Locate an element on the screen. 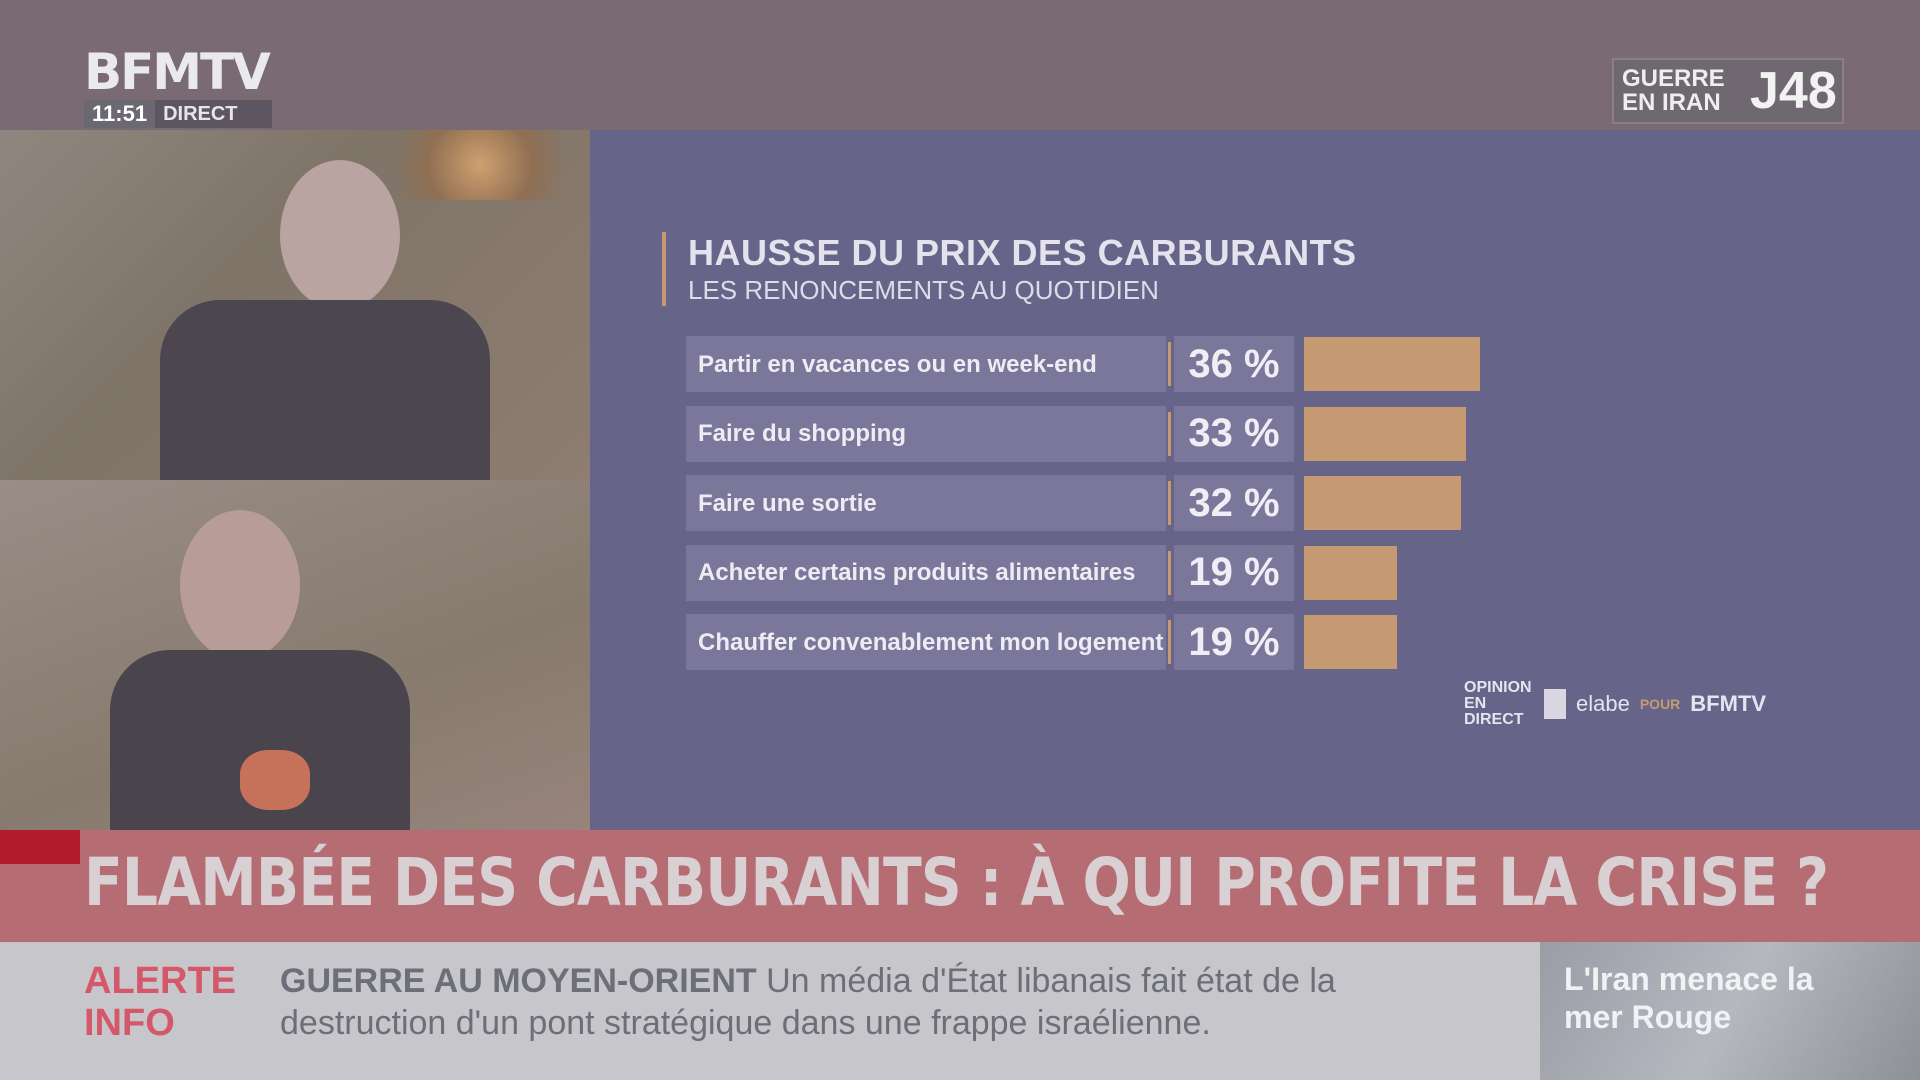  elabe-label: elabe is located at coordinates (1603, 703).